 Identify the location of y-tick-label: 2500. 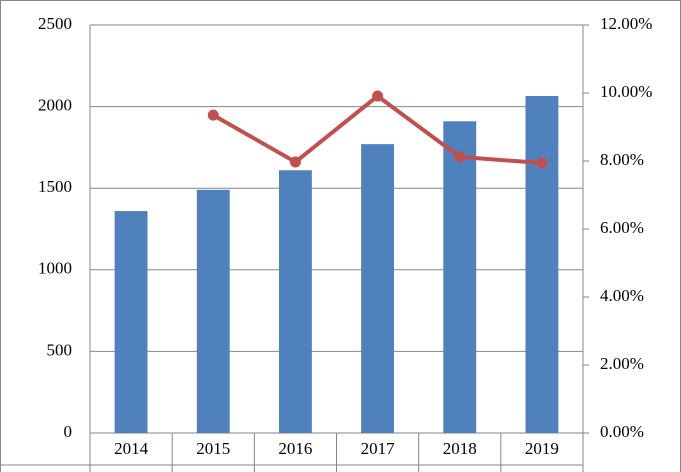
(55, 23).